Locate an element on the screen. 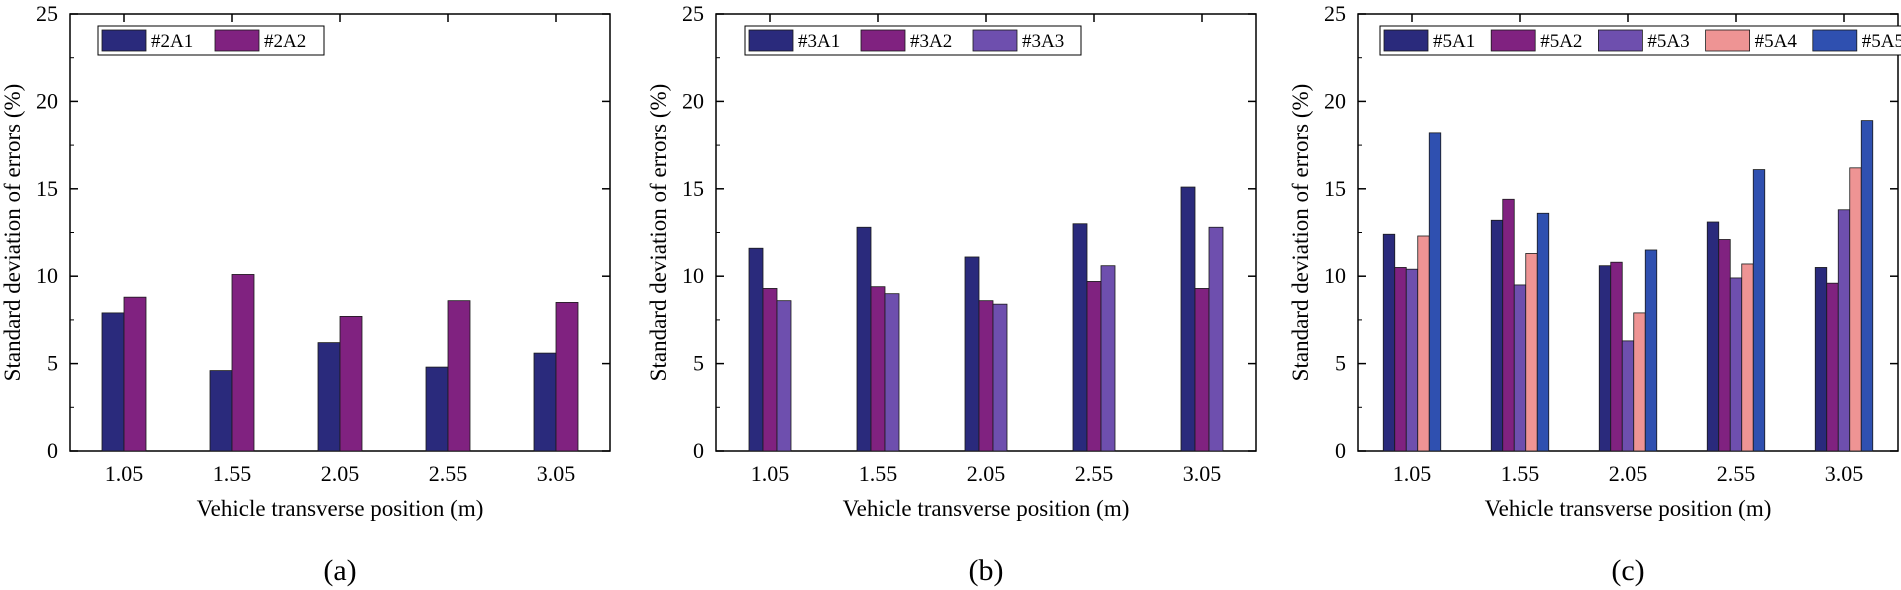 This screenshot has height=590, width=1901. legend: #3A1 #3A2 #3A3 is located at coordinates (913, 40).